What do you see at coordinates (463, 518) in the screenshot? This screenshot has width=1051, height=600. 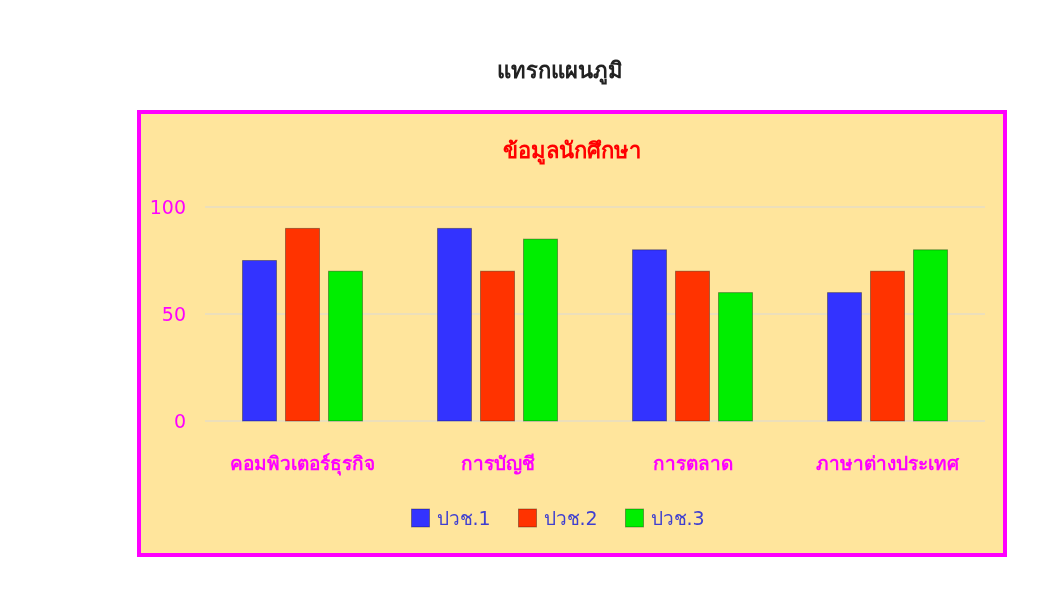 I see `legend-label: ปวช.1` at bounding box center [463, 518].